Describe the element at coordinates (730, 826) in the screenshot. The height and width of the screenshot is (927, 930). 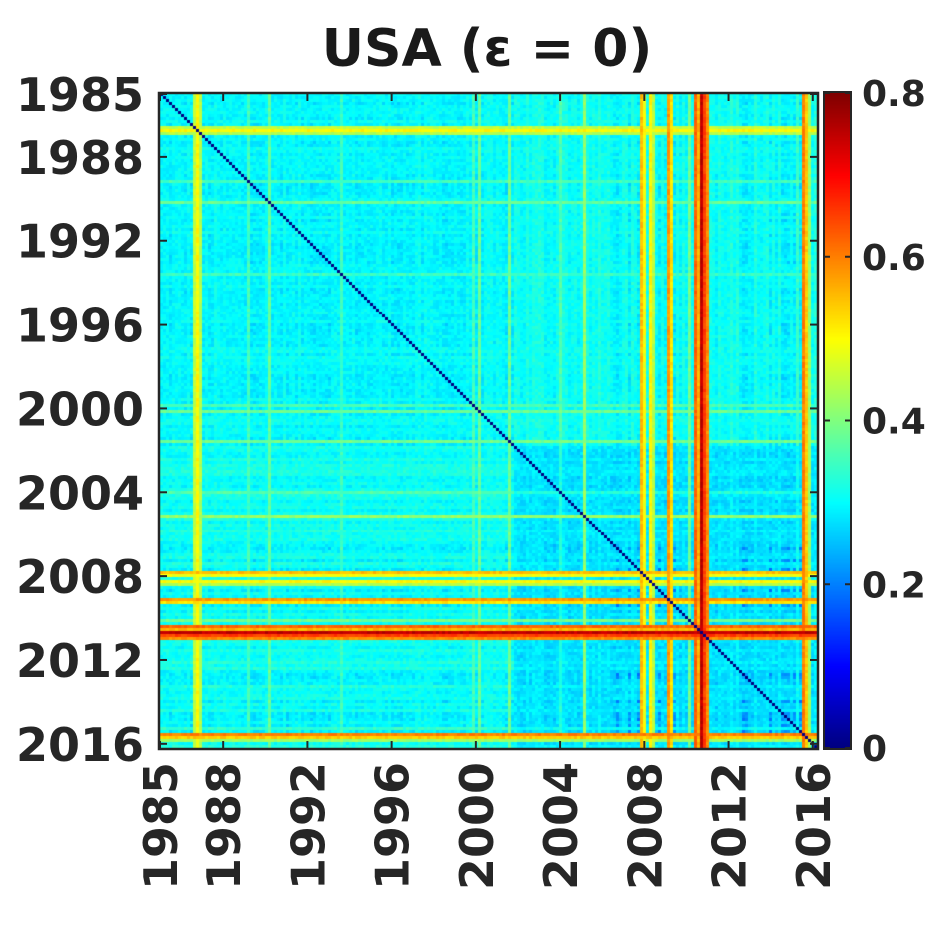
I see `x-tick-label: 2012` at that location.